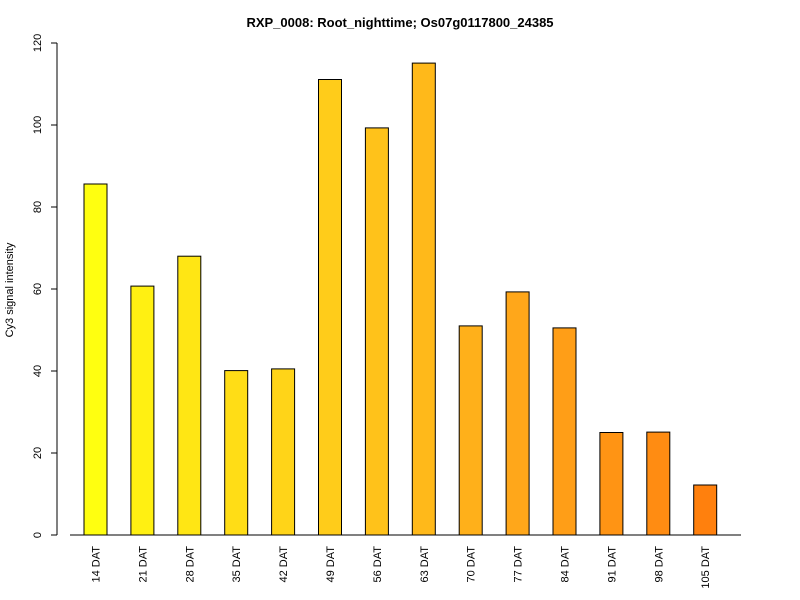 The image size is (800, 600). I want to click on x-tick-label: 91 DAT, so click(612, 564).